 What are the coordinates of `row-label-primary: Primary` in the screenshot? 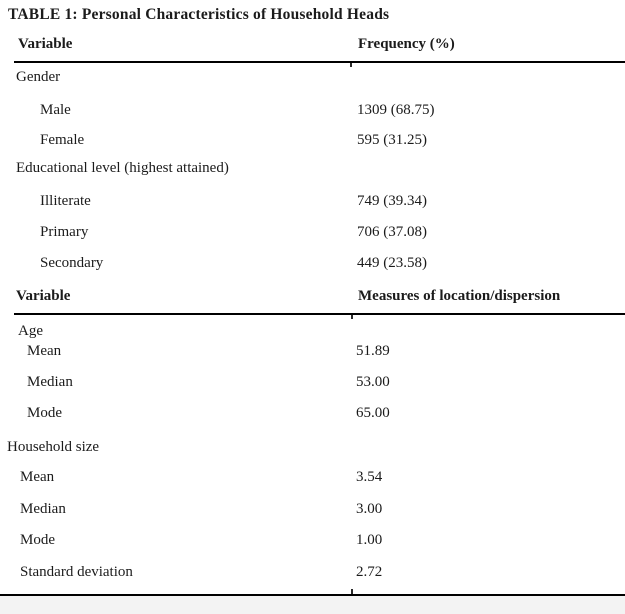 It's located at (64, 232).